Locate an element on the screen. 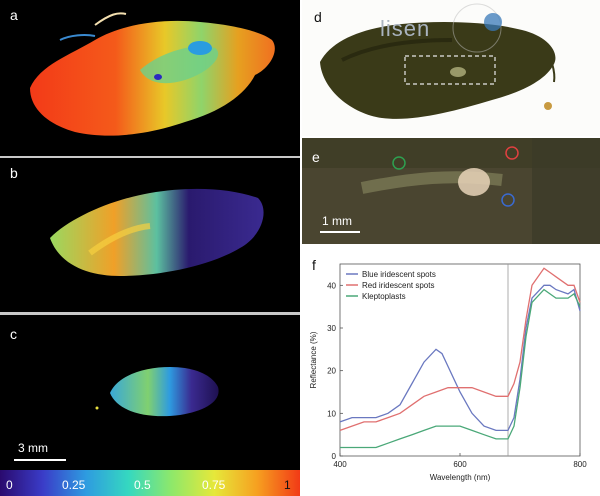 The height and width of the screenshot is (496, 600). colorbar-tick-3: 0.75 is located at coordinates (214, 485).